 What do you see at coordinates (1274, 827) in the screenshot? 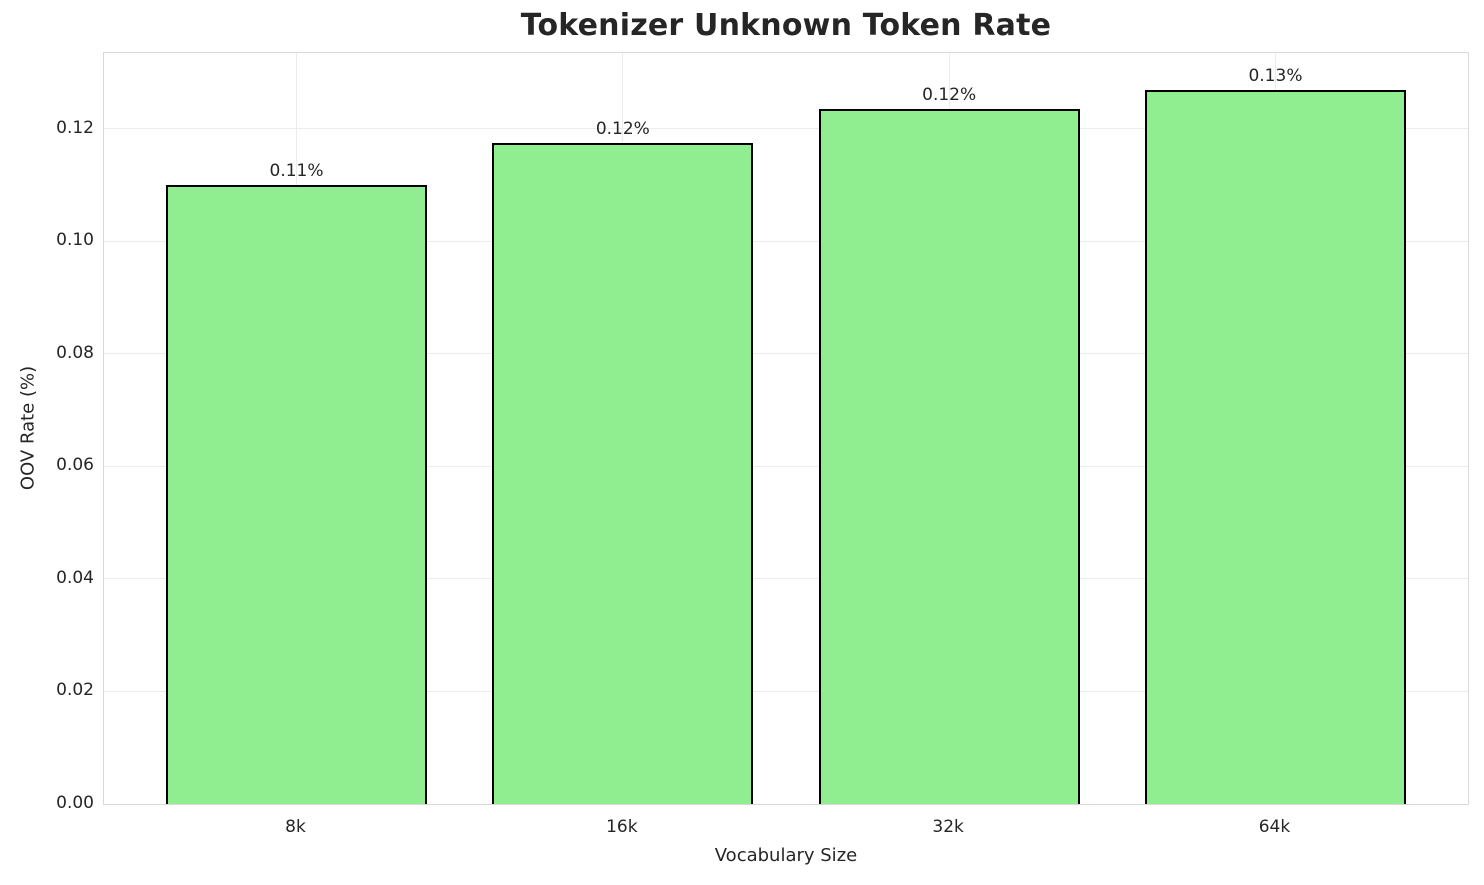
I see `x-tick-label: 64k` at bounding box center [1274, 827].